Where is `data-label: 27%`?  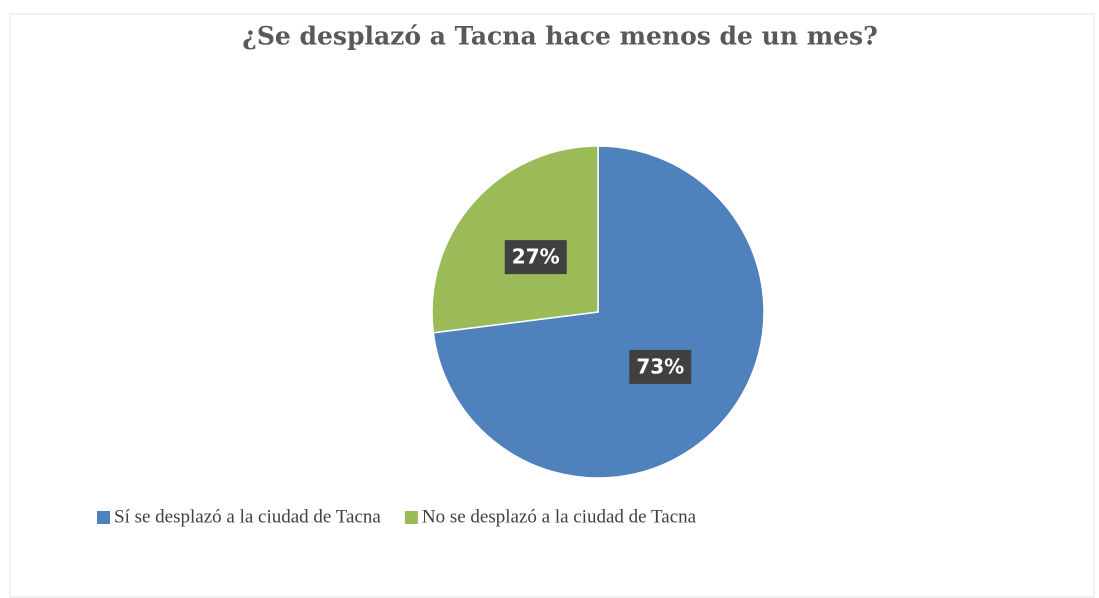
data-label: 27% is located at coordinates (536, 257).